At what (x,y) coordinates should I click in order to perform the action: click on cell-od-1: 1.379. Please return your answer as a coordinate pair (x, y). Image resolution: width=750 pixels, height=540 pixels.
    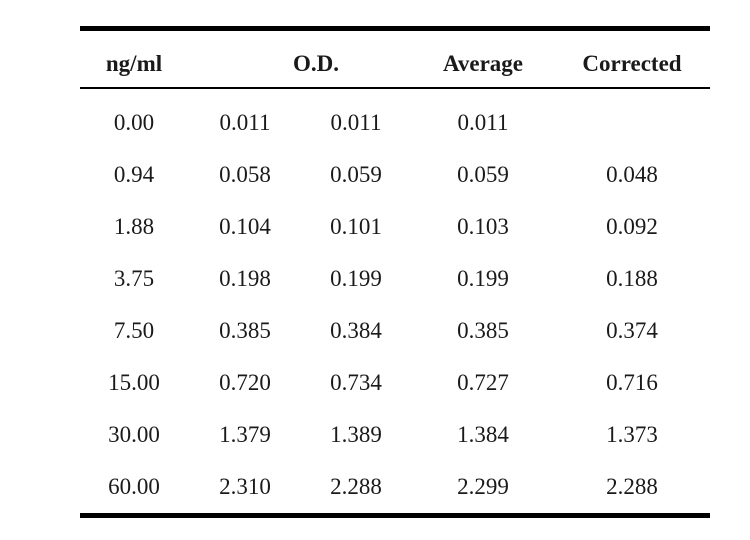
    Looking at the image, I should click on (245, 434).